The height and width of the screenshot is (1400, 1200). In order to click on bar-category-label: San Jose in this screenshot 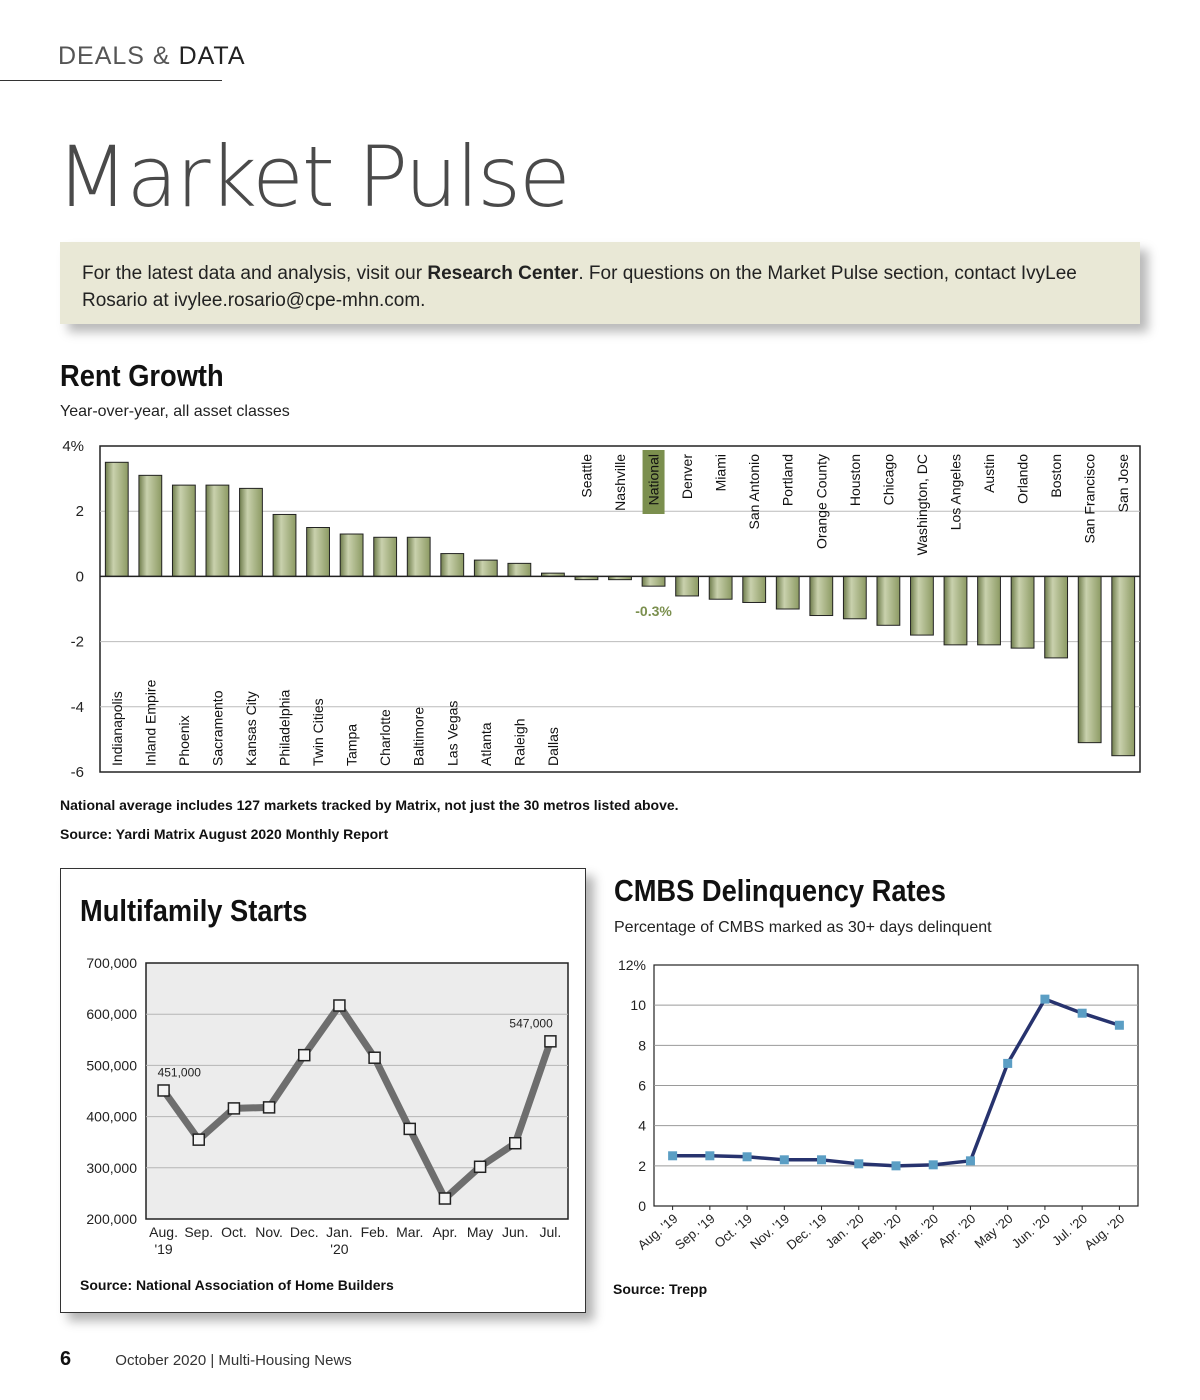, I will do `click(1123, 483)`.